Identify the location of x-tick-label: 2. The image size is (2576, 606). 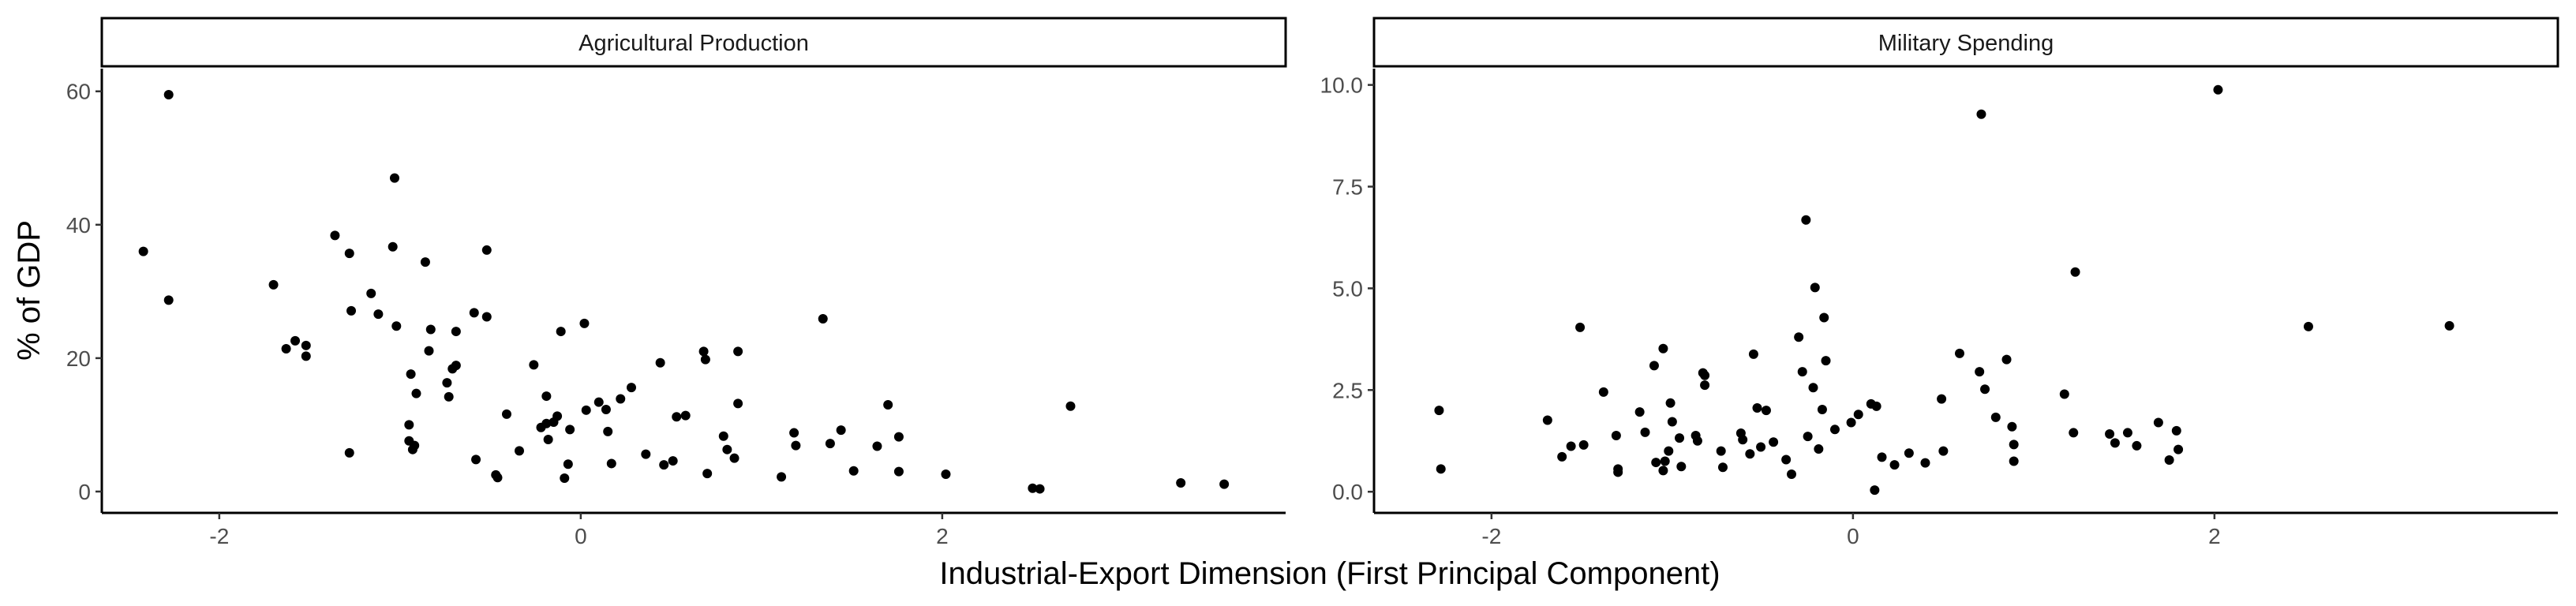
(942, 536).